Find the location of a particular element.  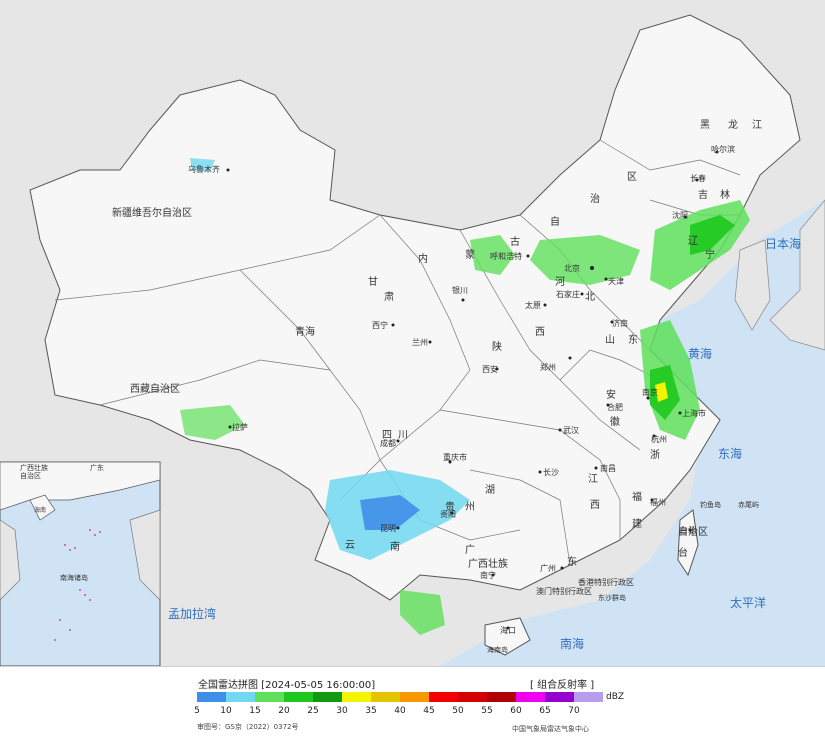

label-guangdong: 东 is located at coordinates (572, 561).